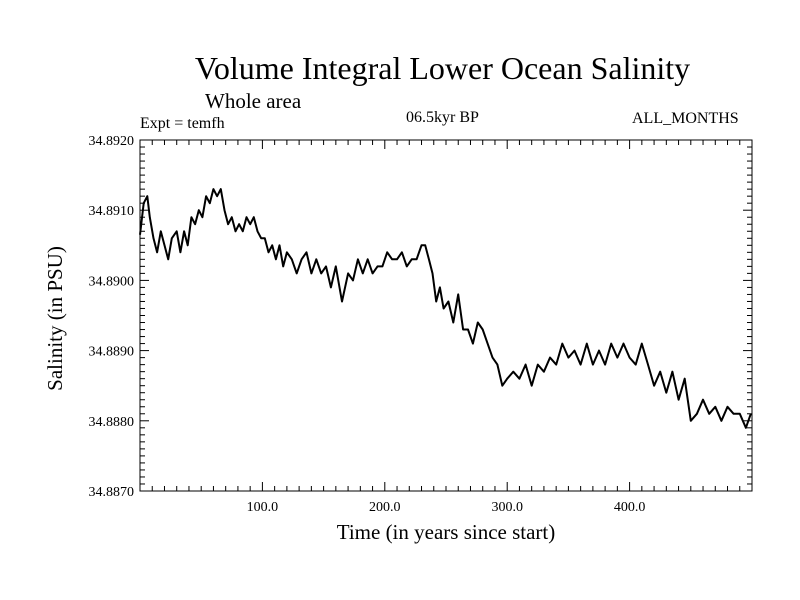 This screenshot has width=800, height=600. What do you see at coordinates (112, 211) in the screenshot?
I see `y-tick-label: 34.8910` at bounding box center [112, 211].